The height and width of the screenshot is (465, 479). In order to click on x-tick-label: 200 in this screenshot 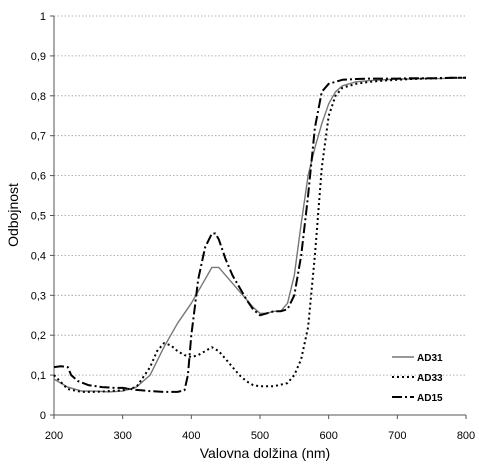, I will do `click(54, 436)`.